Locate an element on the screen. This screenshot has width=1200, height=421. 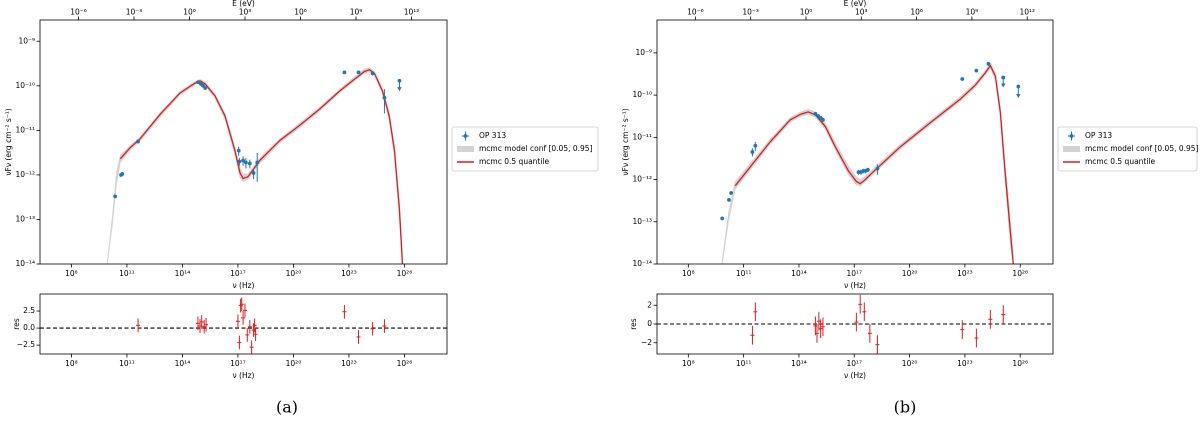
x2-tick-label: 10³ is located at coordinates (245, 12).